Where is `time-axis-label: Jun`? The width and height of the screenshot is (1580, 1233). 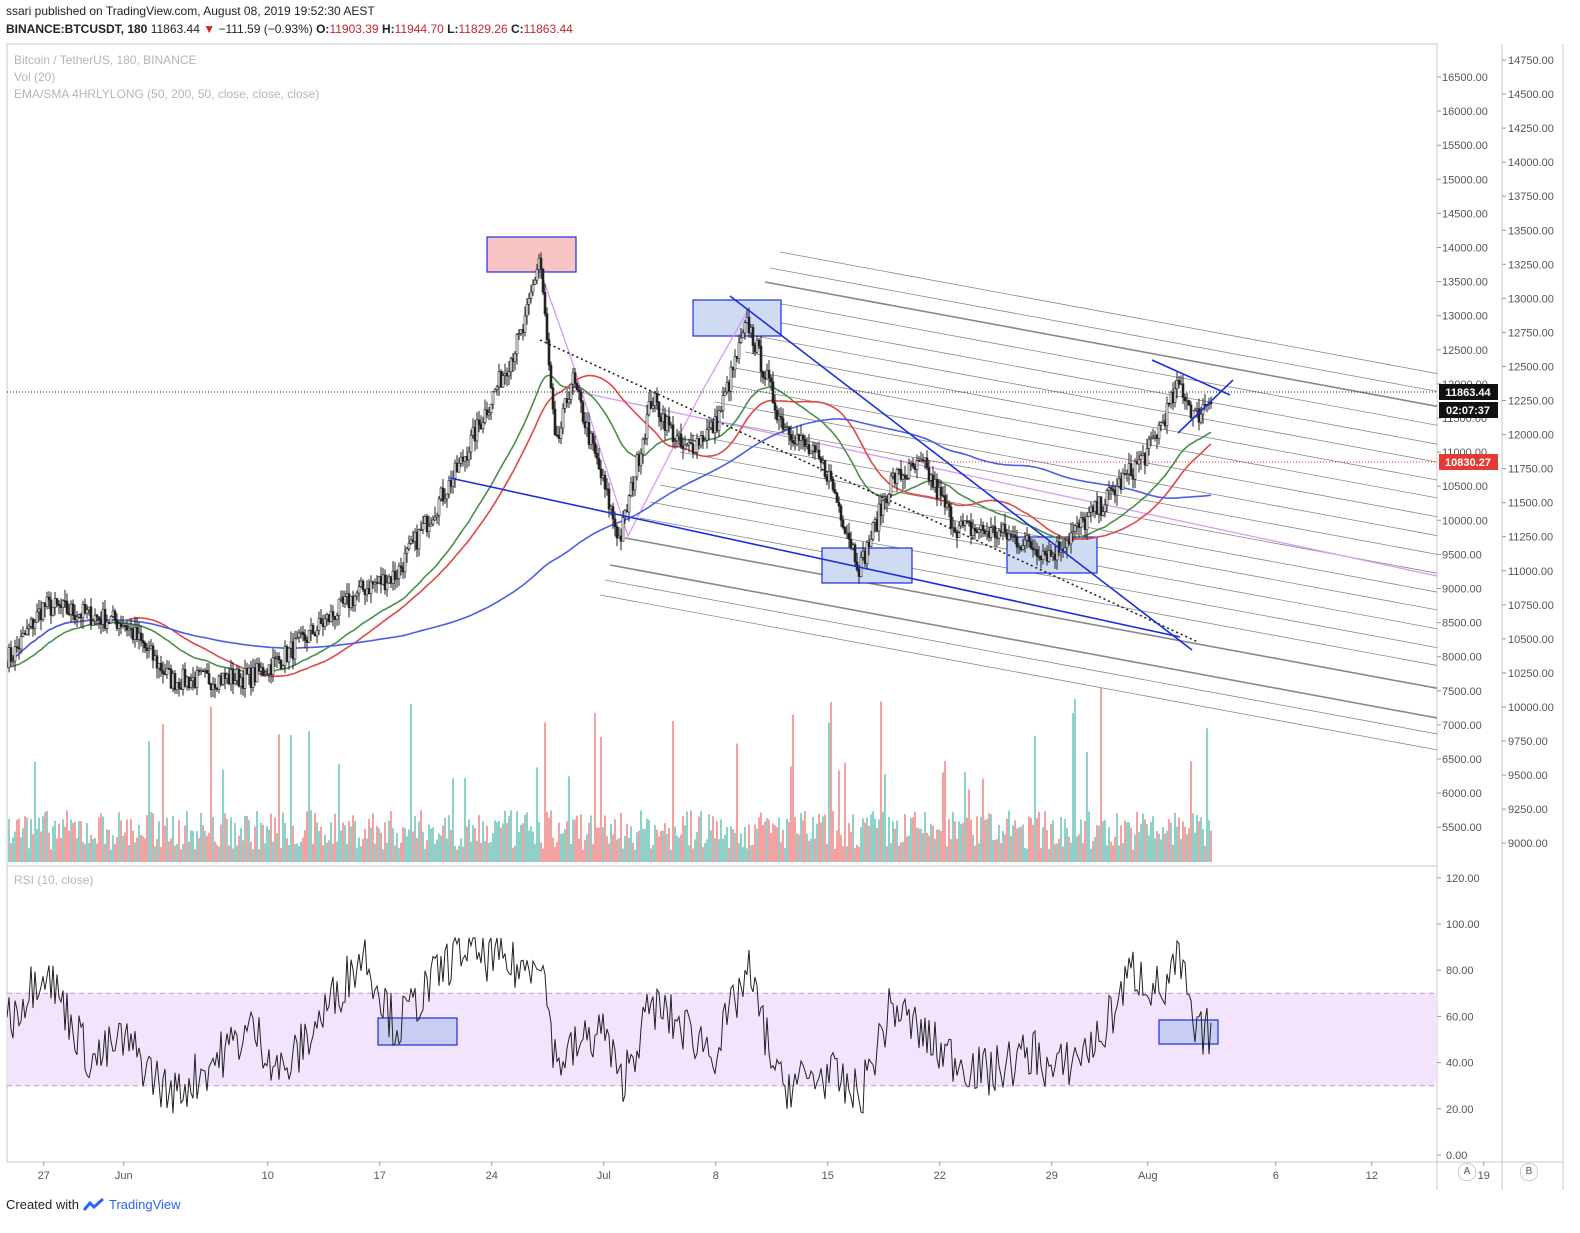 time-axis-label: Jun is located at coordinates (124, 1176).